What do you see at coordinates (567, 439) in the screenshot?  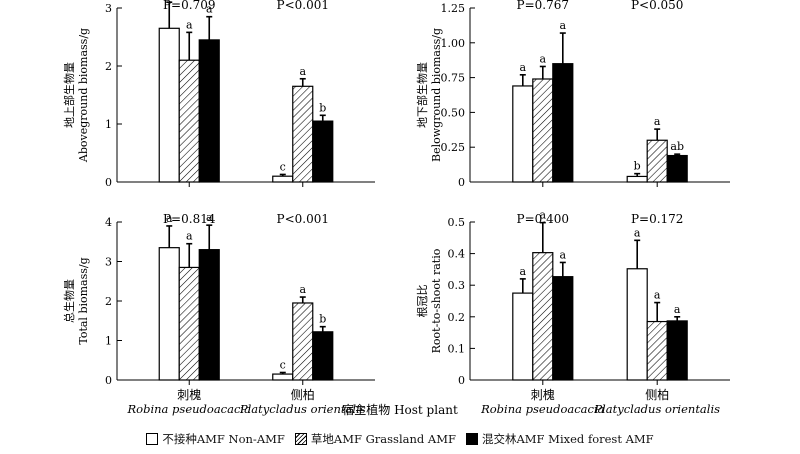 I see `legend-label-mixed-forest-amf: 混交林AMF Mixed forest AMF` at bounding box center [567, 439].